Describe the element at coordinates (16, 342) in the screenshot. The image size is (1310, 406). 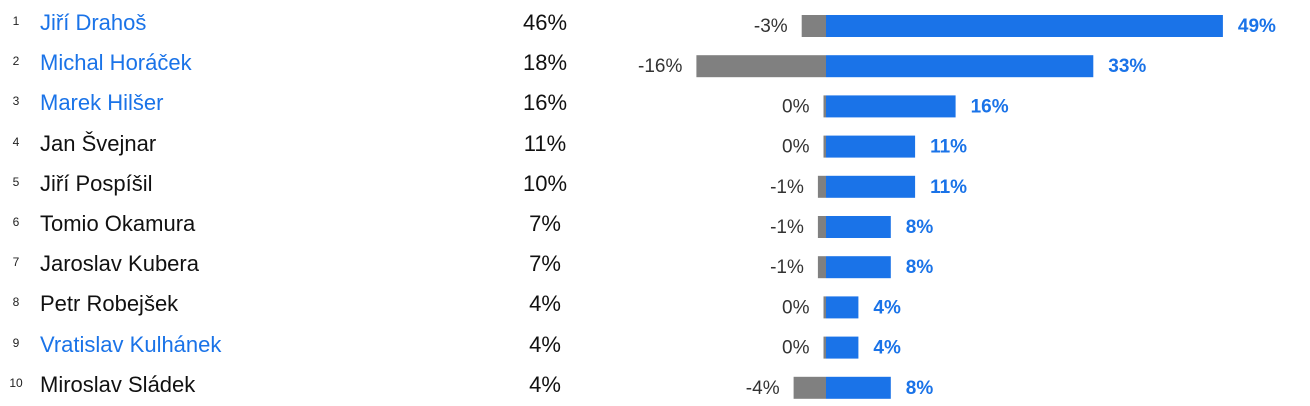
I see `rank-number: 9` at that location.